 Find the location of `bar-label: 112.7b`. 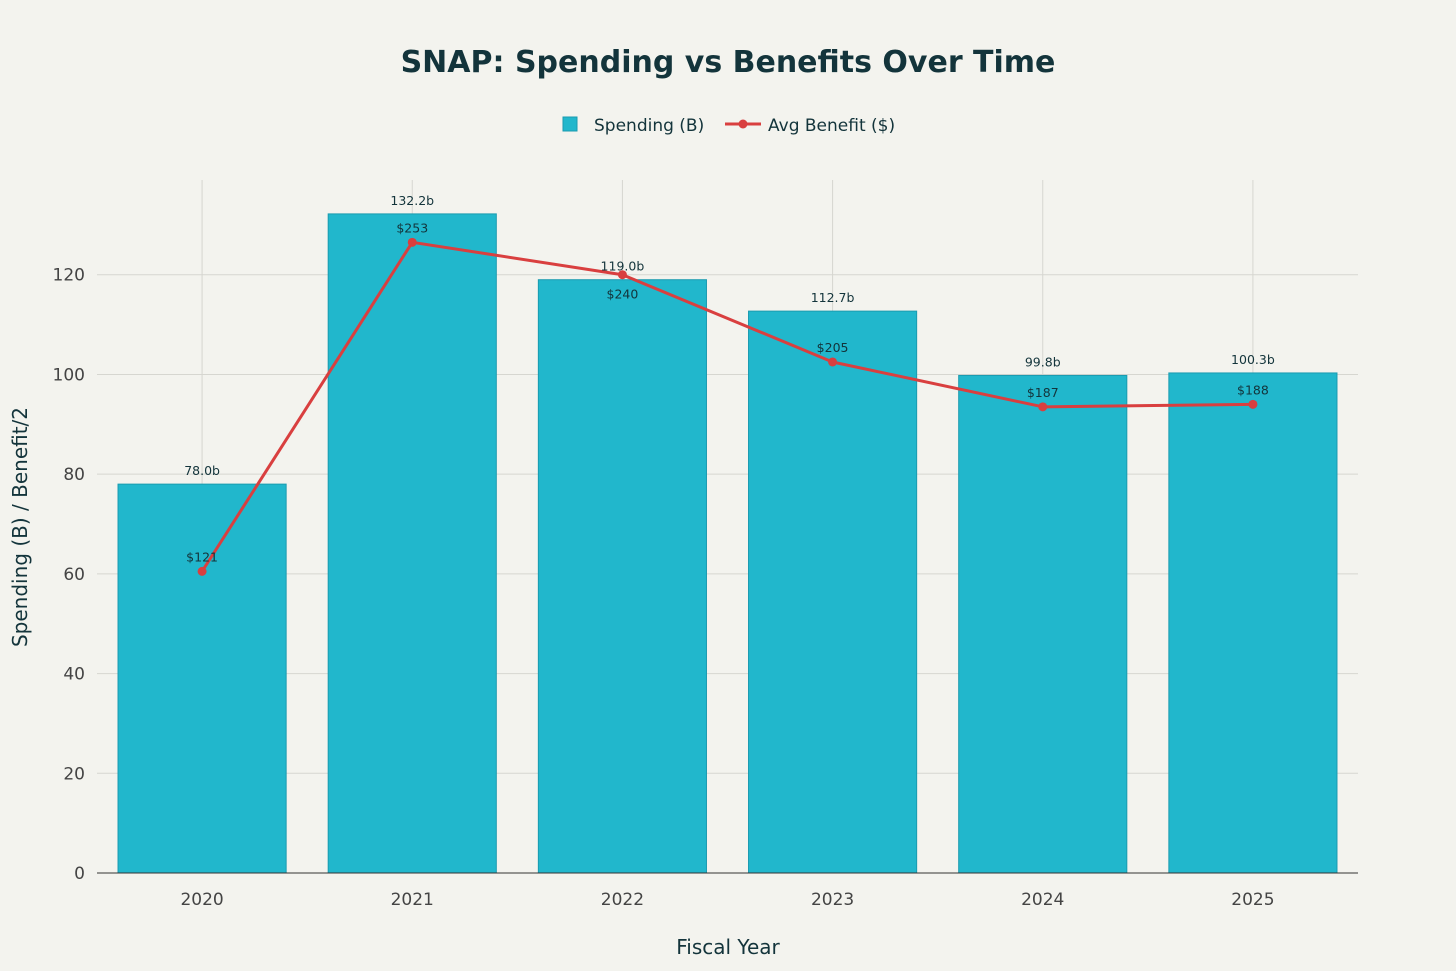

bar-label: 112.7b is located at coordinates (833, 297).